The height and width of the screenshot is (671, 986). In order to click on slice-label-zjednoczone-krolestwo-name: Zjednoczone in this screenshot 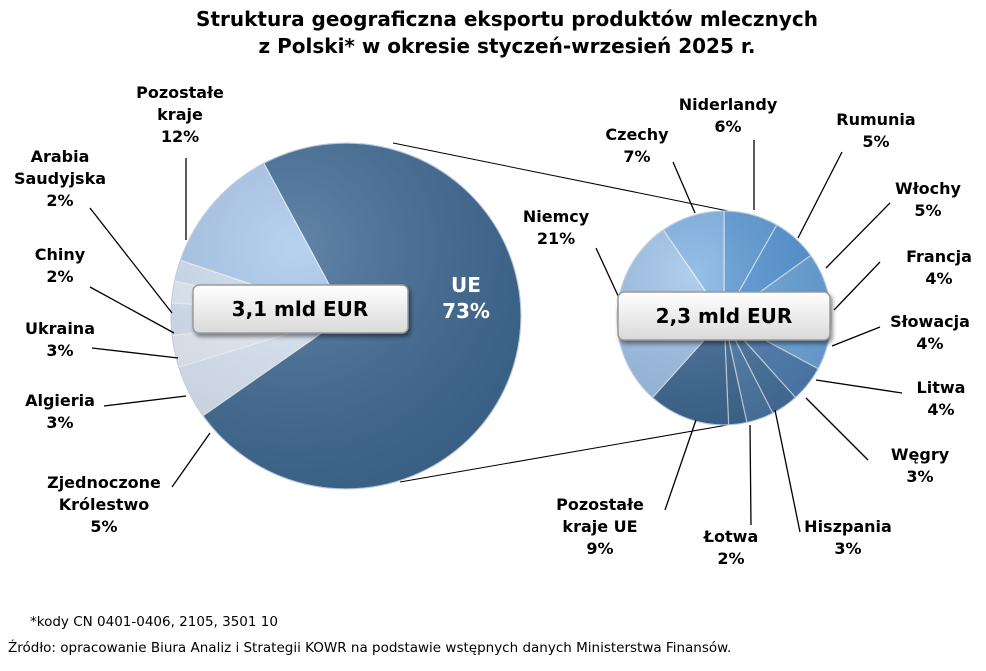, I will do `click(104, 482)`.